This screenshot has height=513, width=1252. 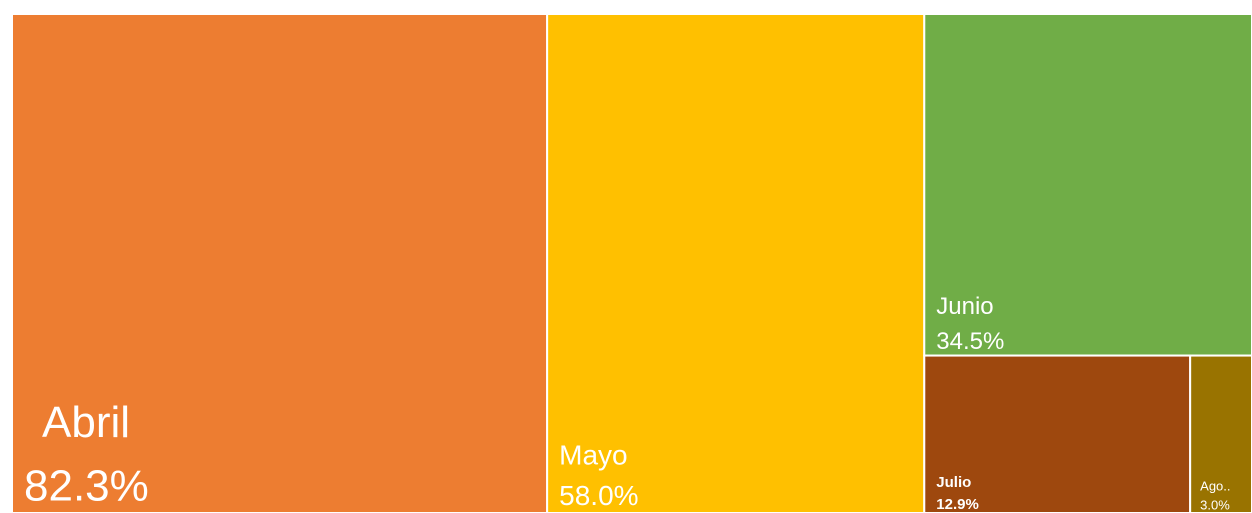 What do you see at coordinates (86, 486) in the screenshot?
I see `tile-value-label: 82.3%` at bounding box center [86, 486].